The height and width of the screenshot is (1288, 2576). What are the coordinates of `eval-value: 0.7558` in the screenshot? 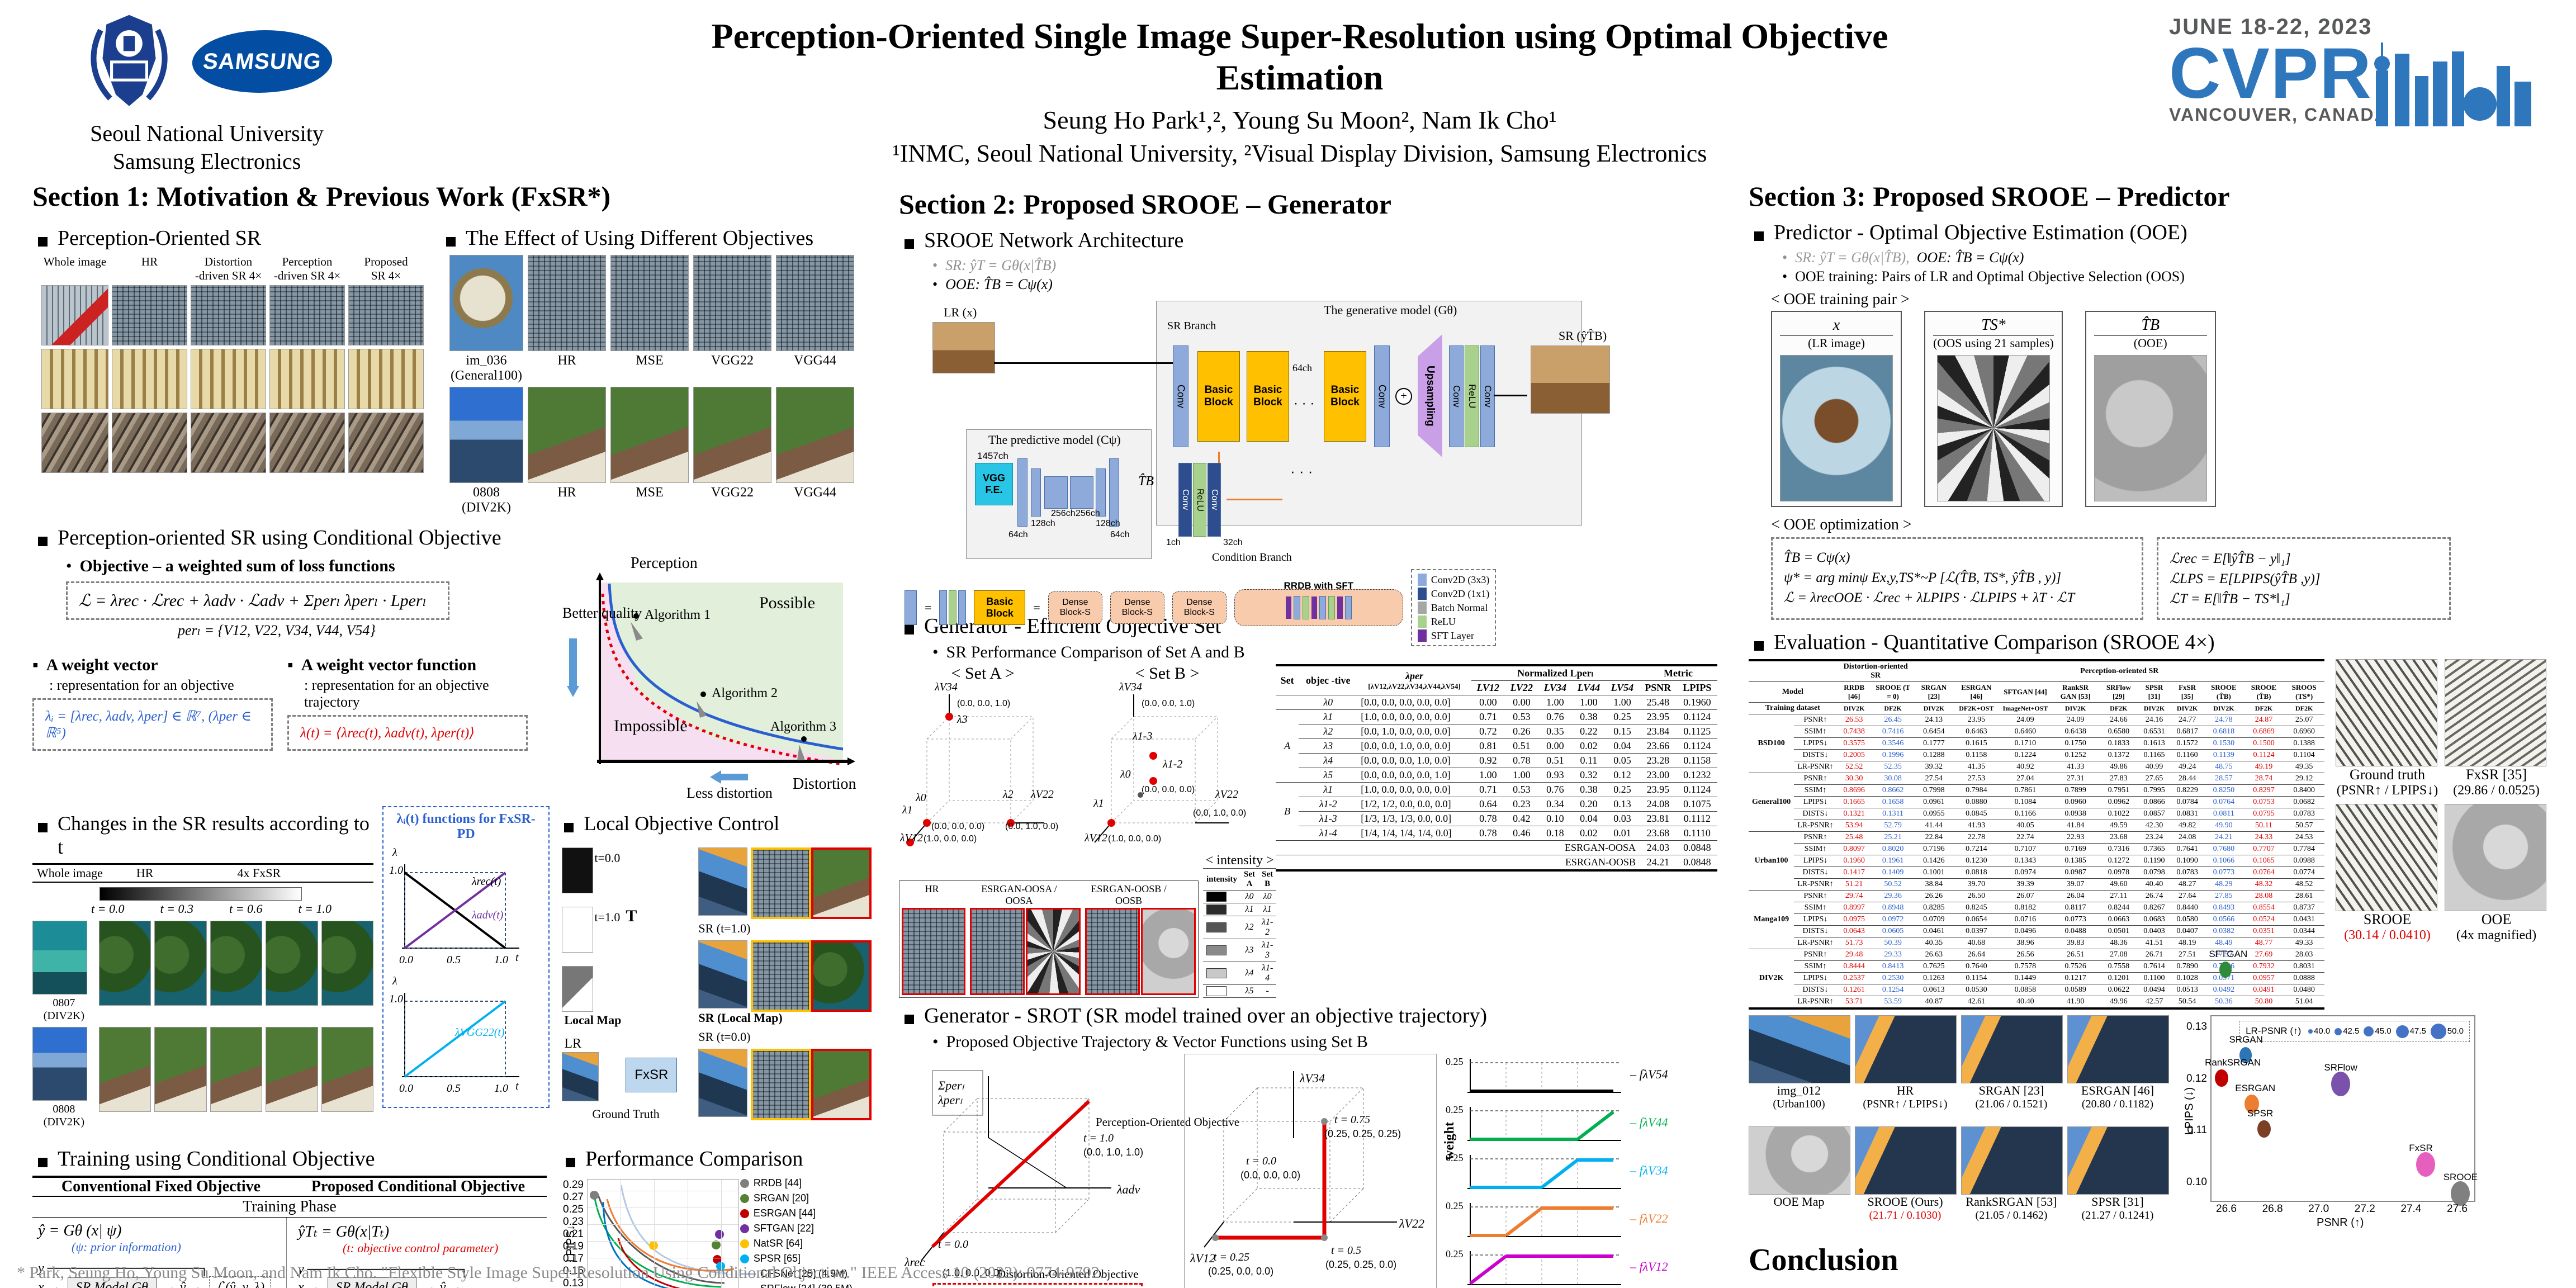 It's located at (2118, 966).